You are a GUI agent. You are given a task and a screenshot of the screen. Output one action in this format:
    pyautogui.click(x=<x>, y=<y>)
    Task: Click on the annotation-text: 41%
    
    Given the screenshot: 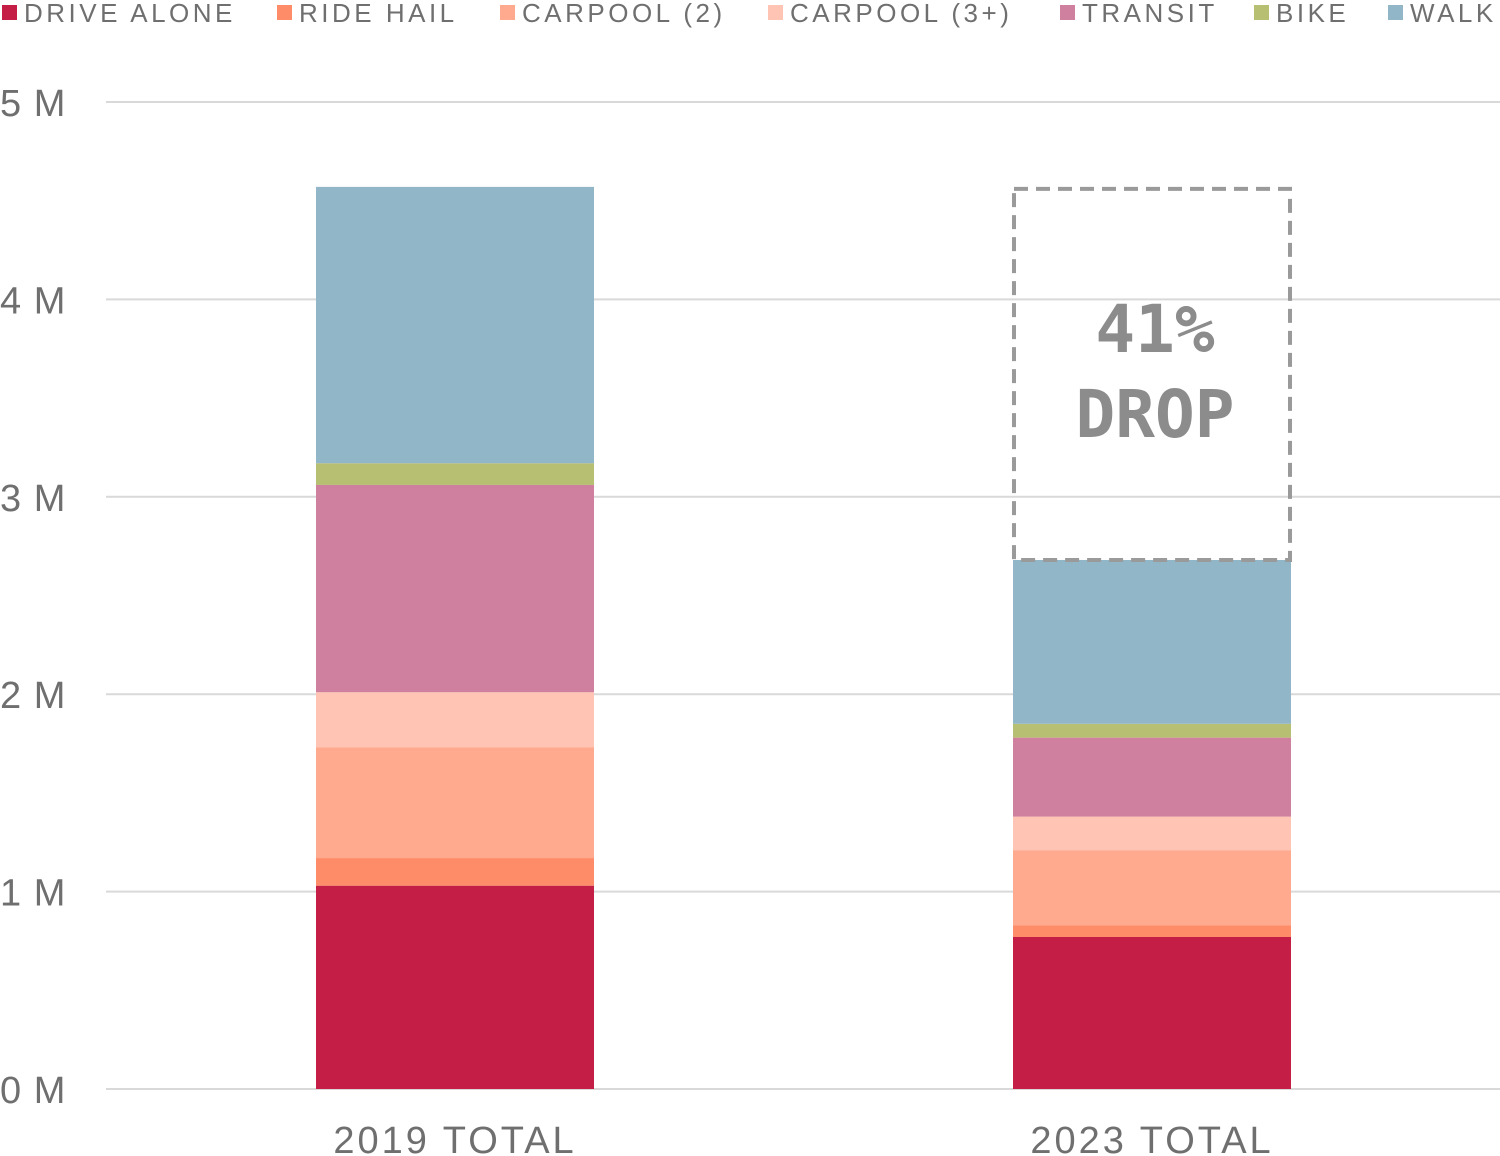 What is the action you would take?
    pyautogui.click(x=1154, y=329)
    